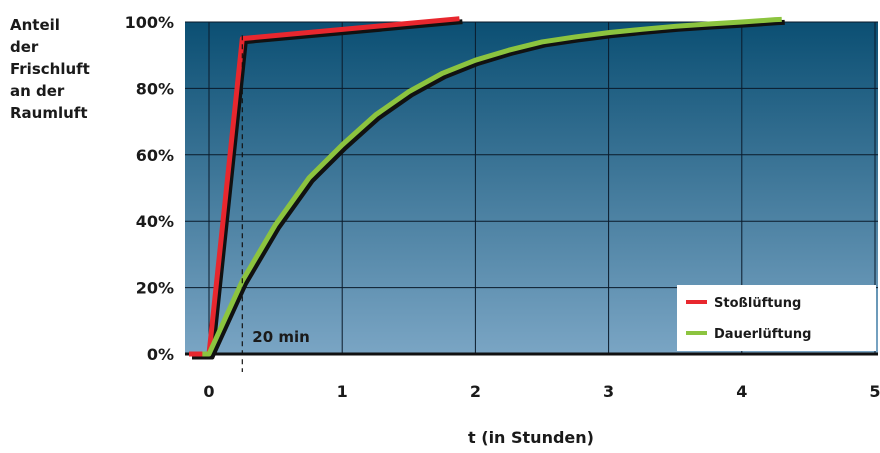  I want to click on x-tick-label: 1, so click(342, 391).